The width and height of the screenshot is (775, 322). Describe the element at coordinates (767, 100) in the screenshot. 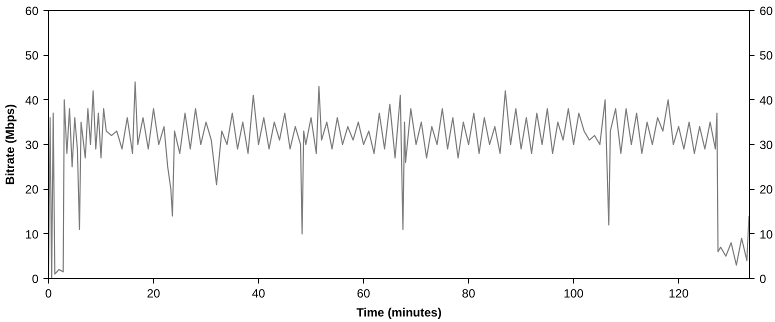

I see `y2-tick-label: 40` at that location.